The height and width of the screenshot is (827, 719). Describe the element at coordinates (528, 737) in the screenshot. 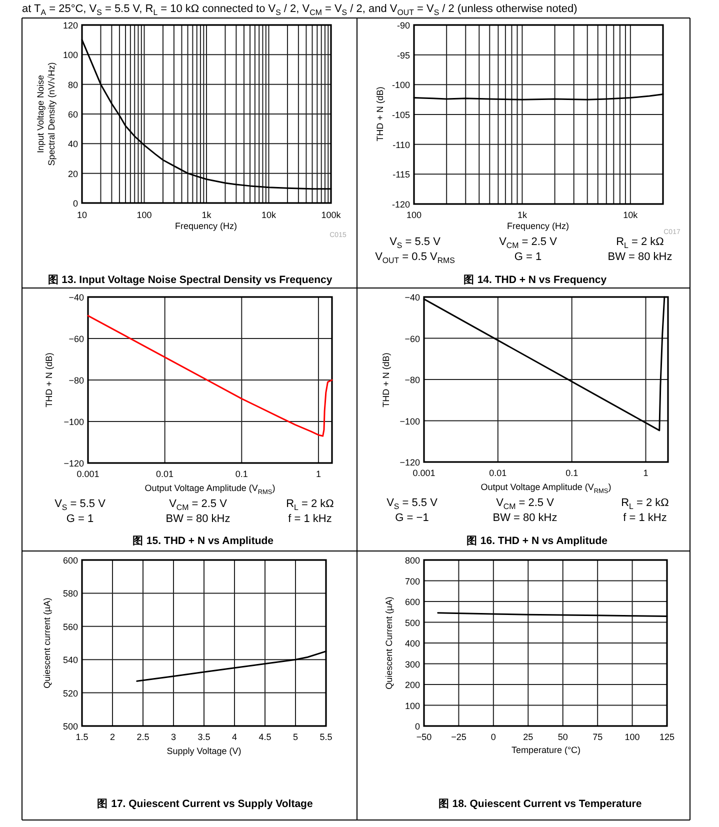

I see `x-tick-label: 25` at that location.